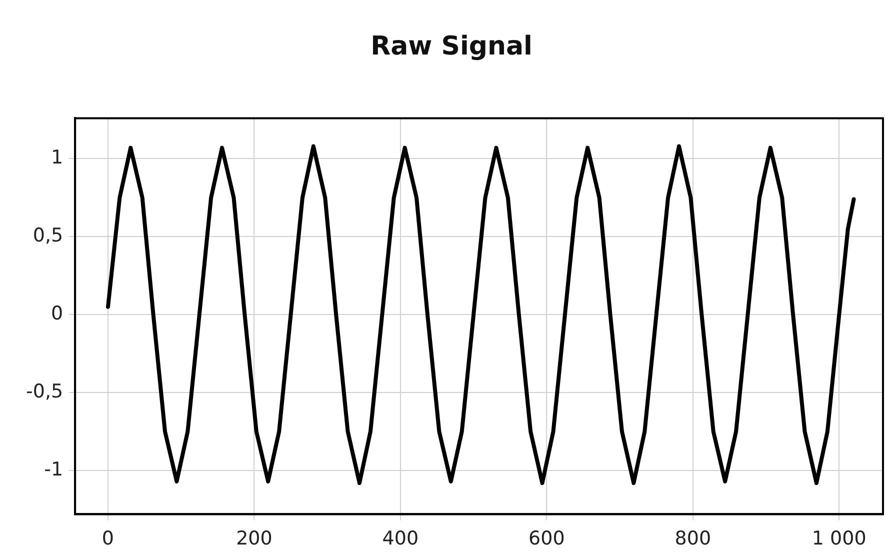  What do you see at coordinates (48, 235) in the screenshot?
I see `y-tick-label: 0,5` at bounding box center [48, 235].